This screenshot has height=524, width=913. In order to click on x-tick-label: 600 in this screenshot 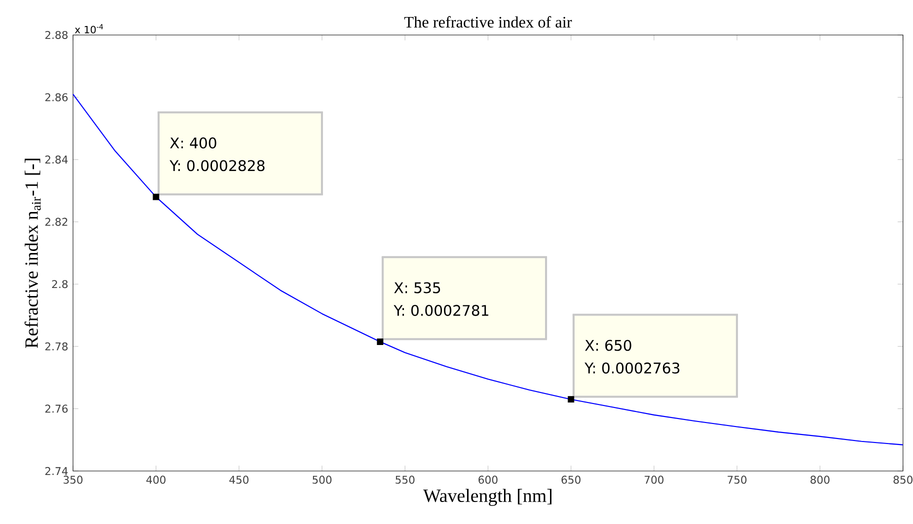, I will do `click(488, 480)`.